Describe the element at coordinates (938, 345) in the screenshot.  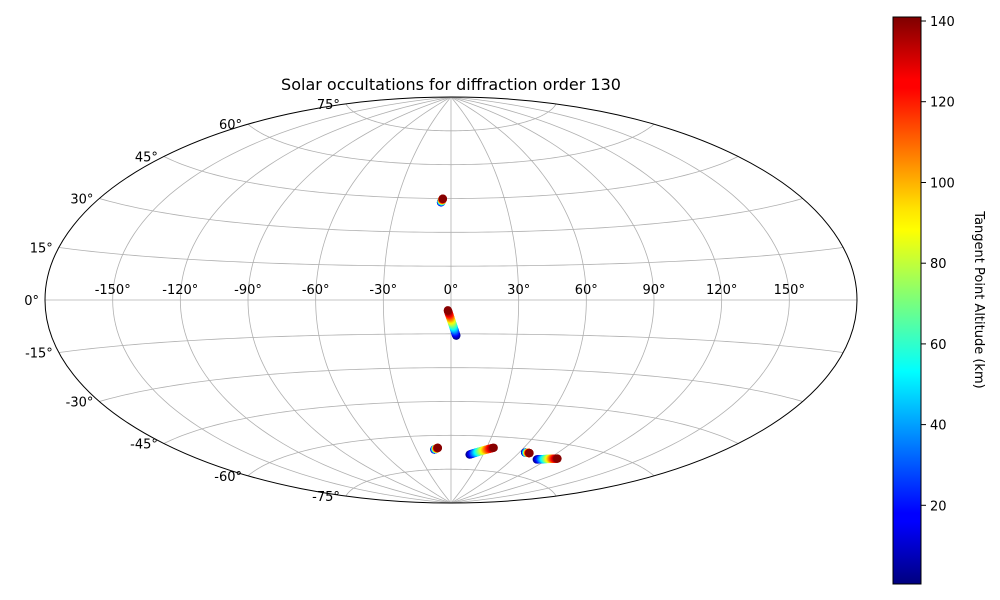
I see `colorbar-tick-label: 60` at that location.